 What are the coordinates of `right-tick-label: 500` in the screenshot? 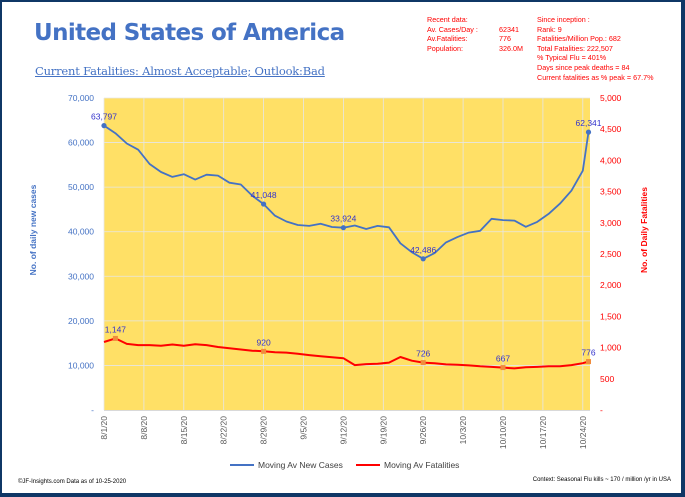 It's located at (607, 379).